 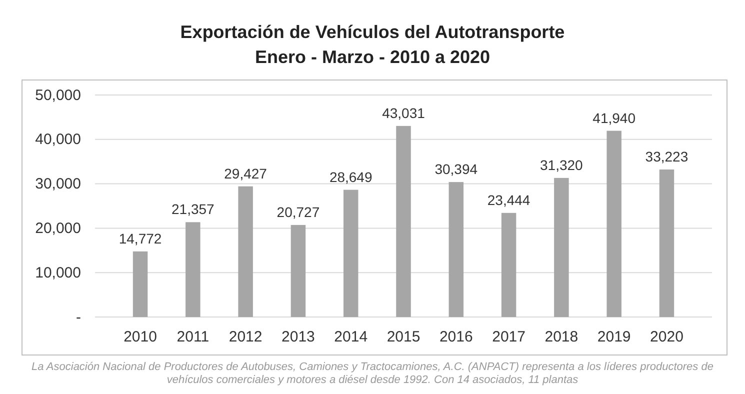 What do you see at coordinates (666, 156) in the screenshot?
I see `data-label: 33,223` at bounding box center [666, 156].